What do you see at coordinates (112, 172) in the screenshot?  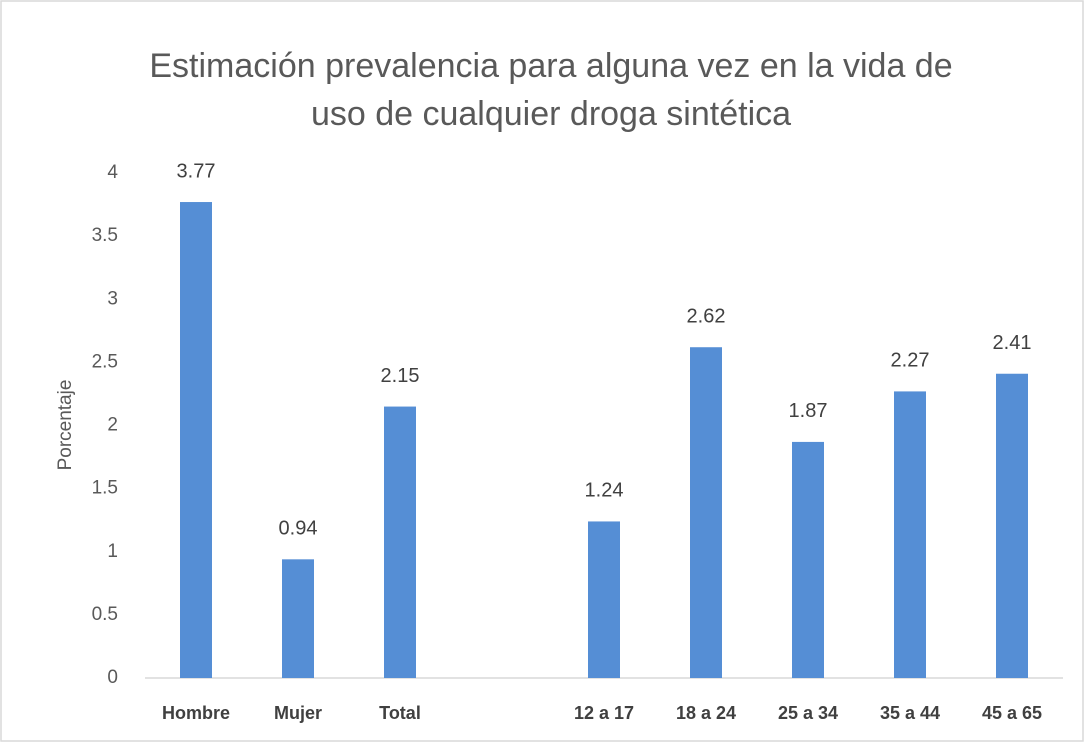 I see `y-tick-label: 4` at bounding box center [112, 172].